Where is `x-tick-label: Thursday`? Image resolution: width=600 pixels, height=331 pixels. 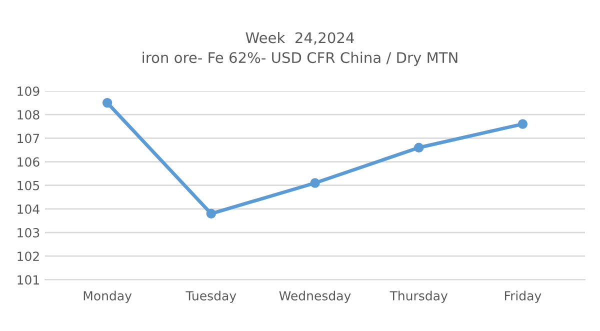 x-tick-label: Thursday is located at coordinates (419, 296).